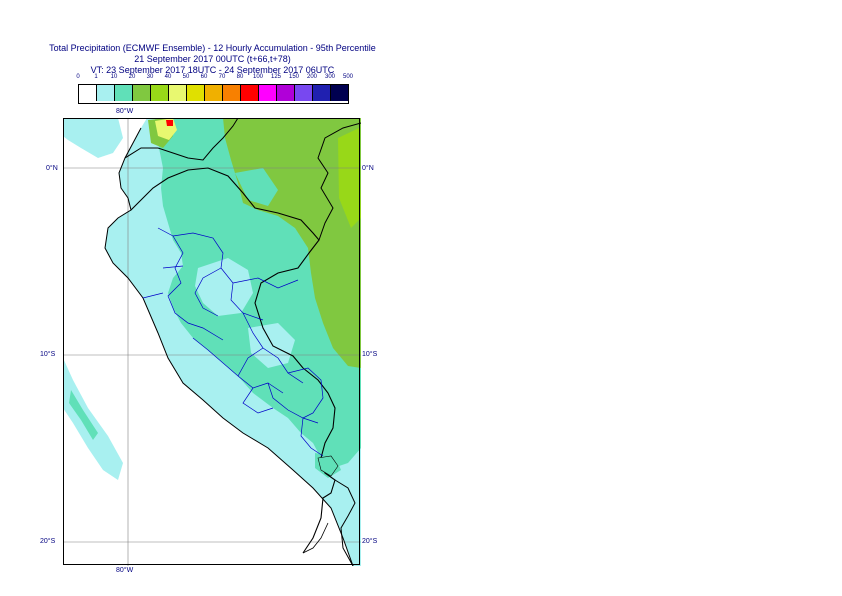 This screenshot has width=842, height=596. What do you see at coordinates (204, 77) in the screenshot?
I see `legend-tick-label: 60` at bounding box center [204, 77].